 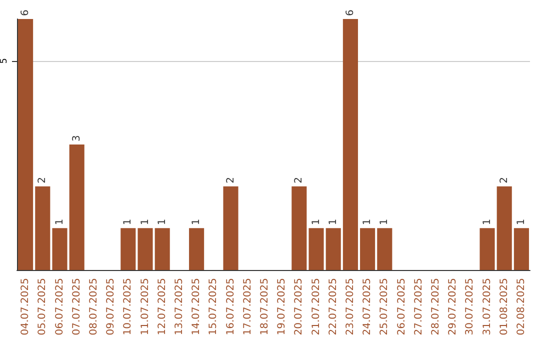 What do you see at coordinates (230, 307) in the screenshot?
I see `x-tick-label: 16.07.2025` at bounding box center [230, 307].